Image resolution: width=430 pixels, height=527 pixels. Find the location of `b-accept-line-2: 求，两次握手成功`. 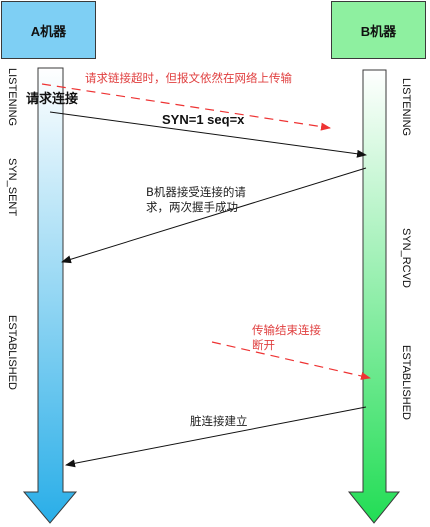

b-accept-line-2: 求，两次握手成功 is located at coordinates (192, 207).